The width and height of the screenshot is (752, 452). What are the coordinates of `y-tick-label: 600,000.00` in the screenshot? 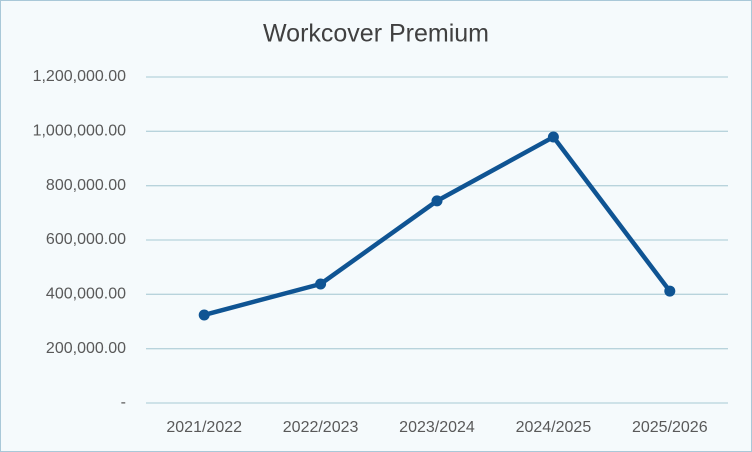 It's located at (86, 239).